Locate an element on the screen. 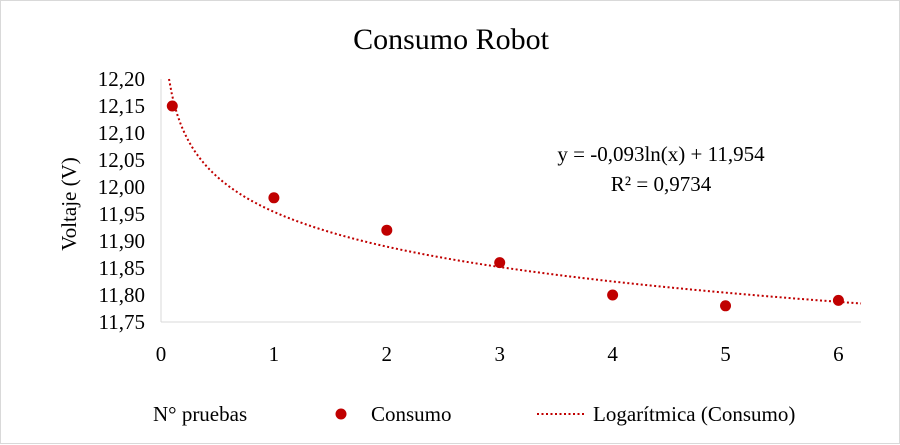 This screenshot has height=445, width=900. x-tick-label: 3 is located at coordinates (499, 354).